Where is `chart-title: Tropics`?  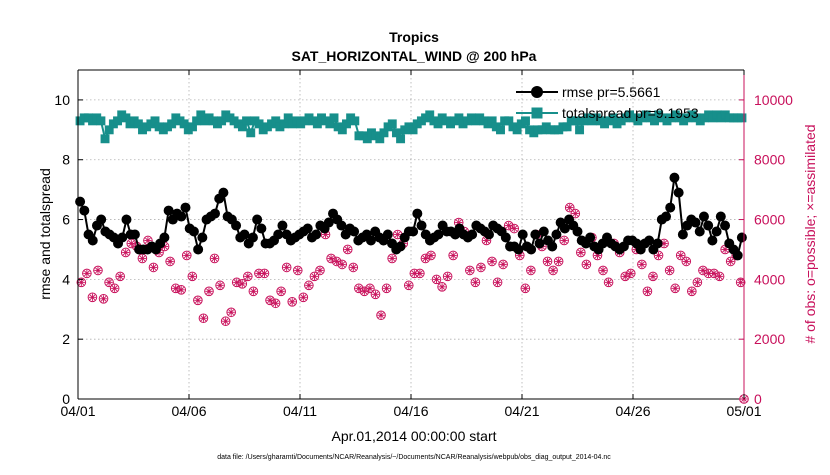 chart-title: Tropics is located at coordinates (414, 37).